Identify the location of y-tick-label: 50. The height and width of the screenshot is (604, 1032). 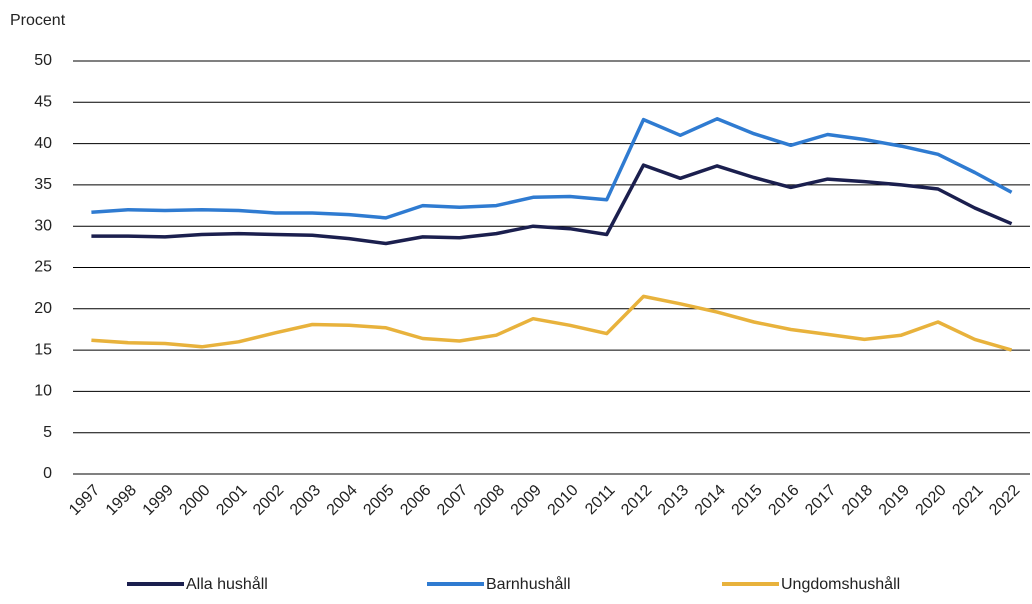
(43, 60).